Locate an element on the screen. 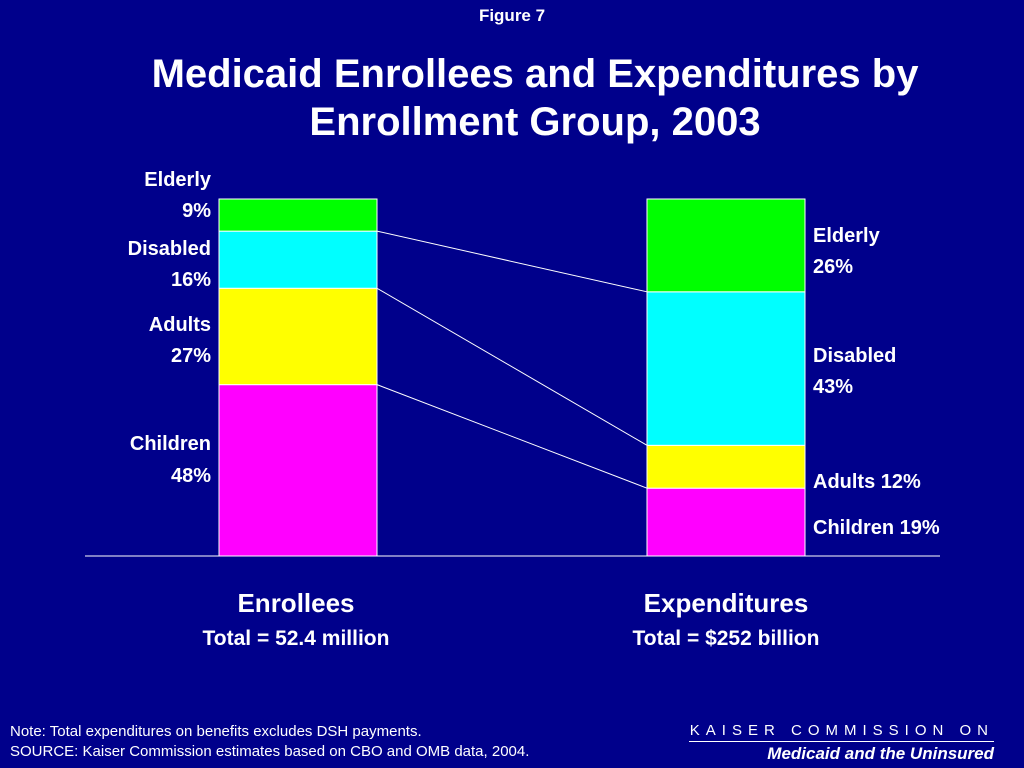 The image size is (1024, 768). brand-rule is located at coordinates (841, 741).